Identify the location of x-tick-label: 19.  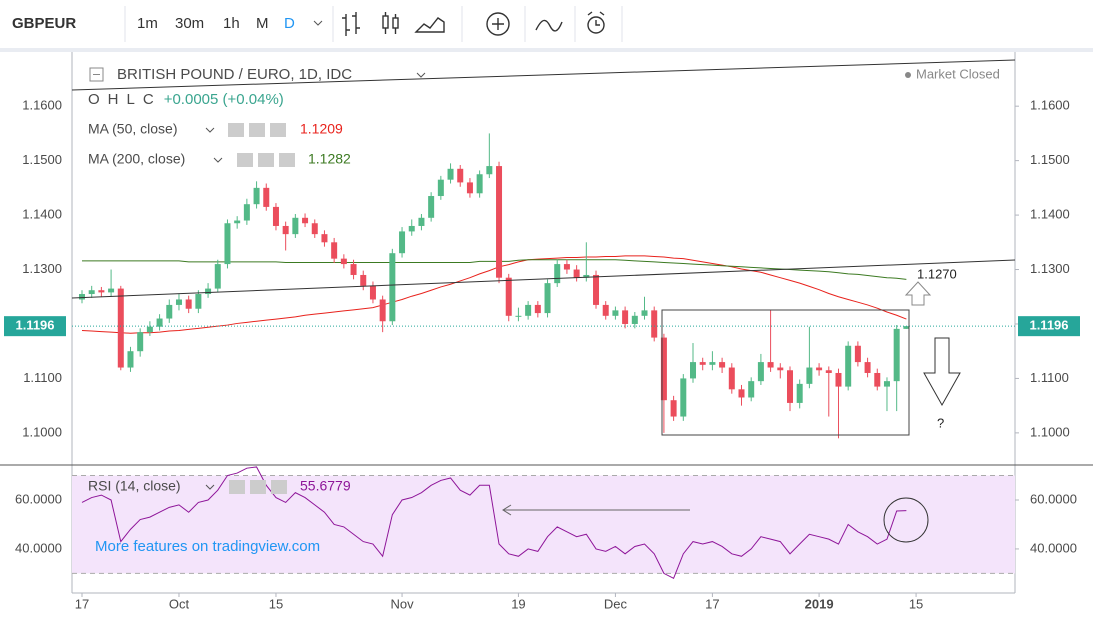
(518, 603).